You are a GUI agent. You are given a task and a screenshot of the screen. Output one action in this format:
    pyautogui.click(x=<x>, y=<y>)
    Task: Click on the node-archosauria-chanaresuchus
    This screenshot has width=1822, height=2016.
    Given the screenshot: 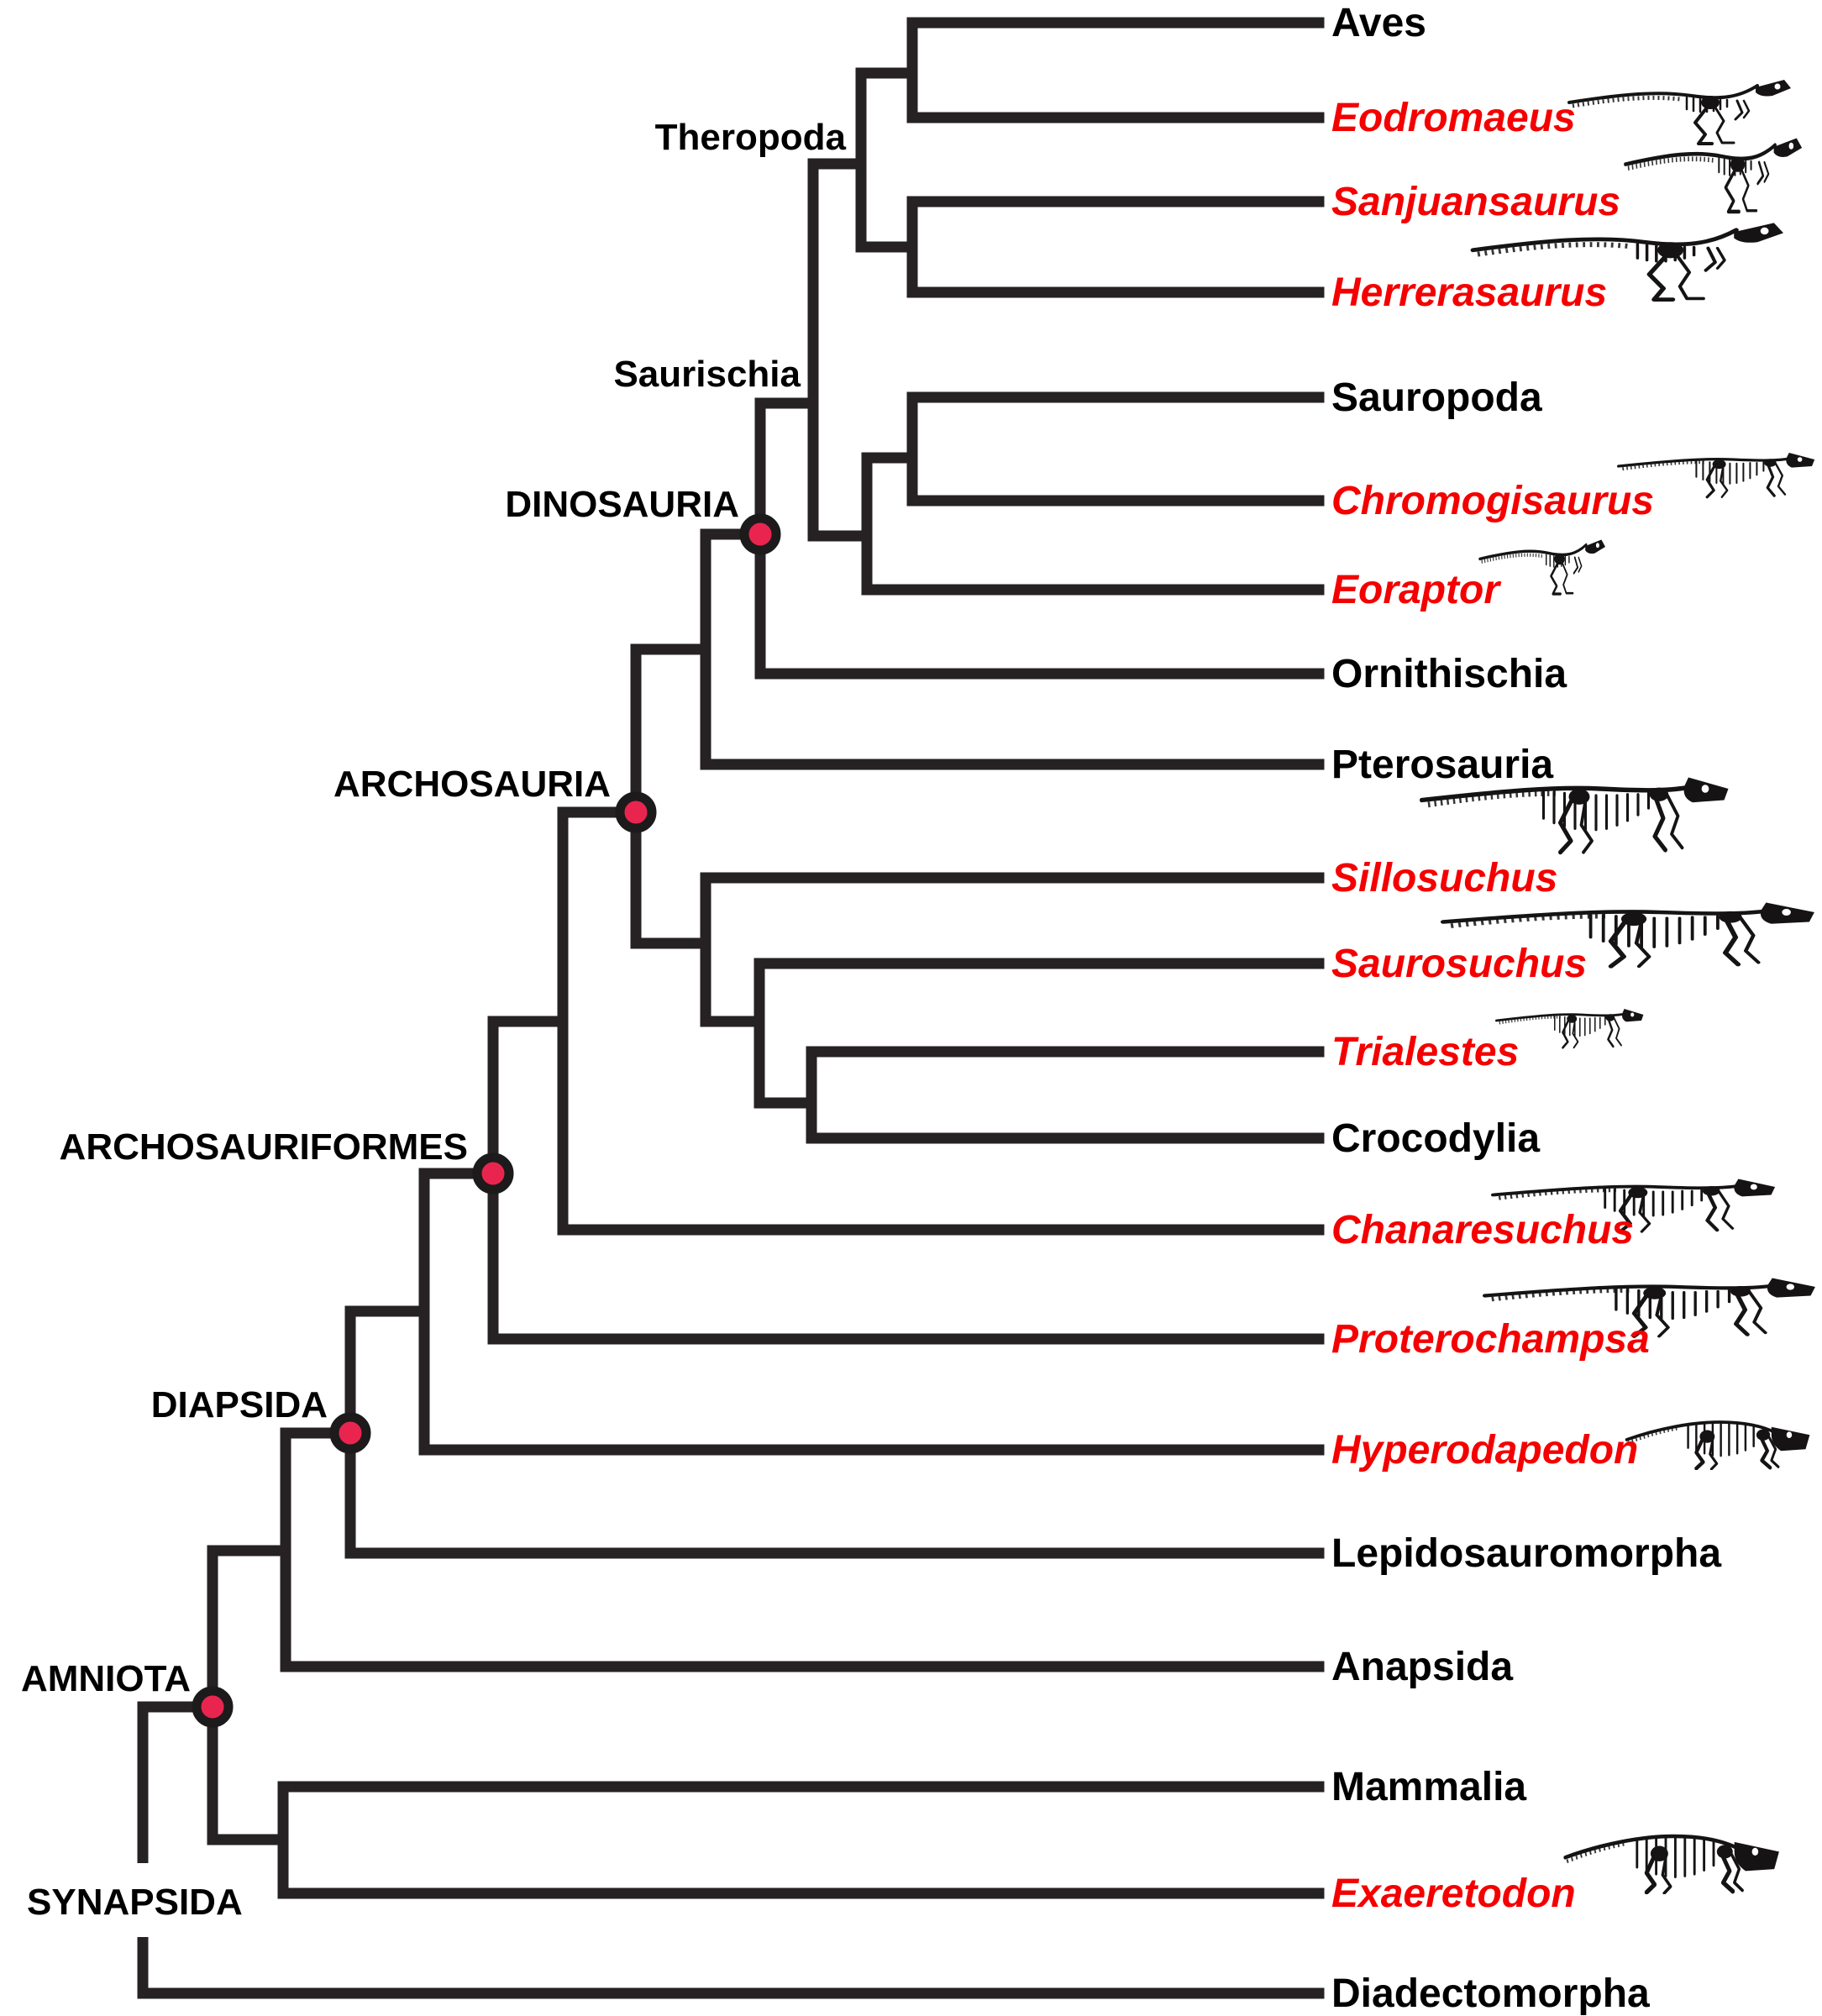 What is the action you would take?
    pyautogui.click(x=528, y=1021)
    